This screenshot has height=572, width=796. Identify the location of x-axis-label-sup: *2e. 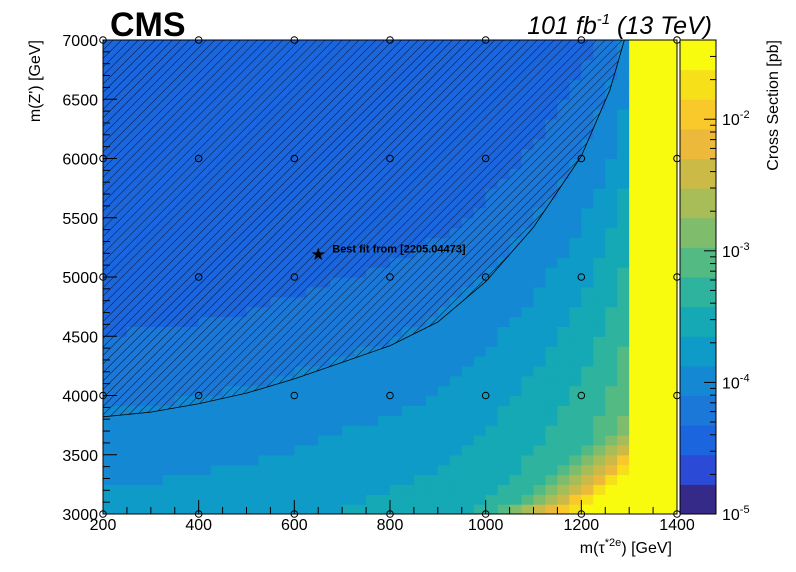
(613, 543).